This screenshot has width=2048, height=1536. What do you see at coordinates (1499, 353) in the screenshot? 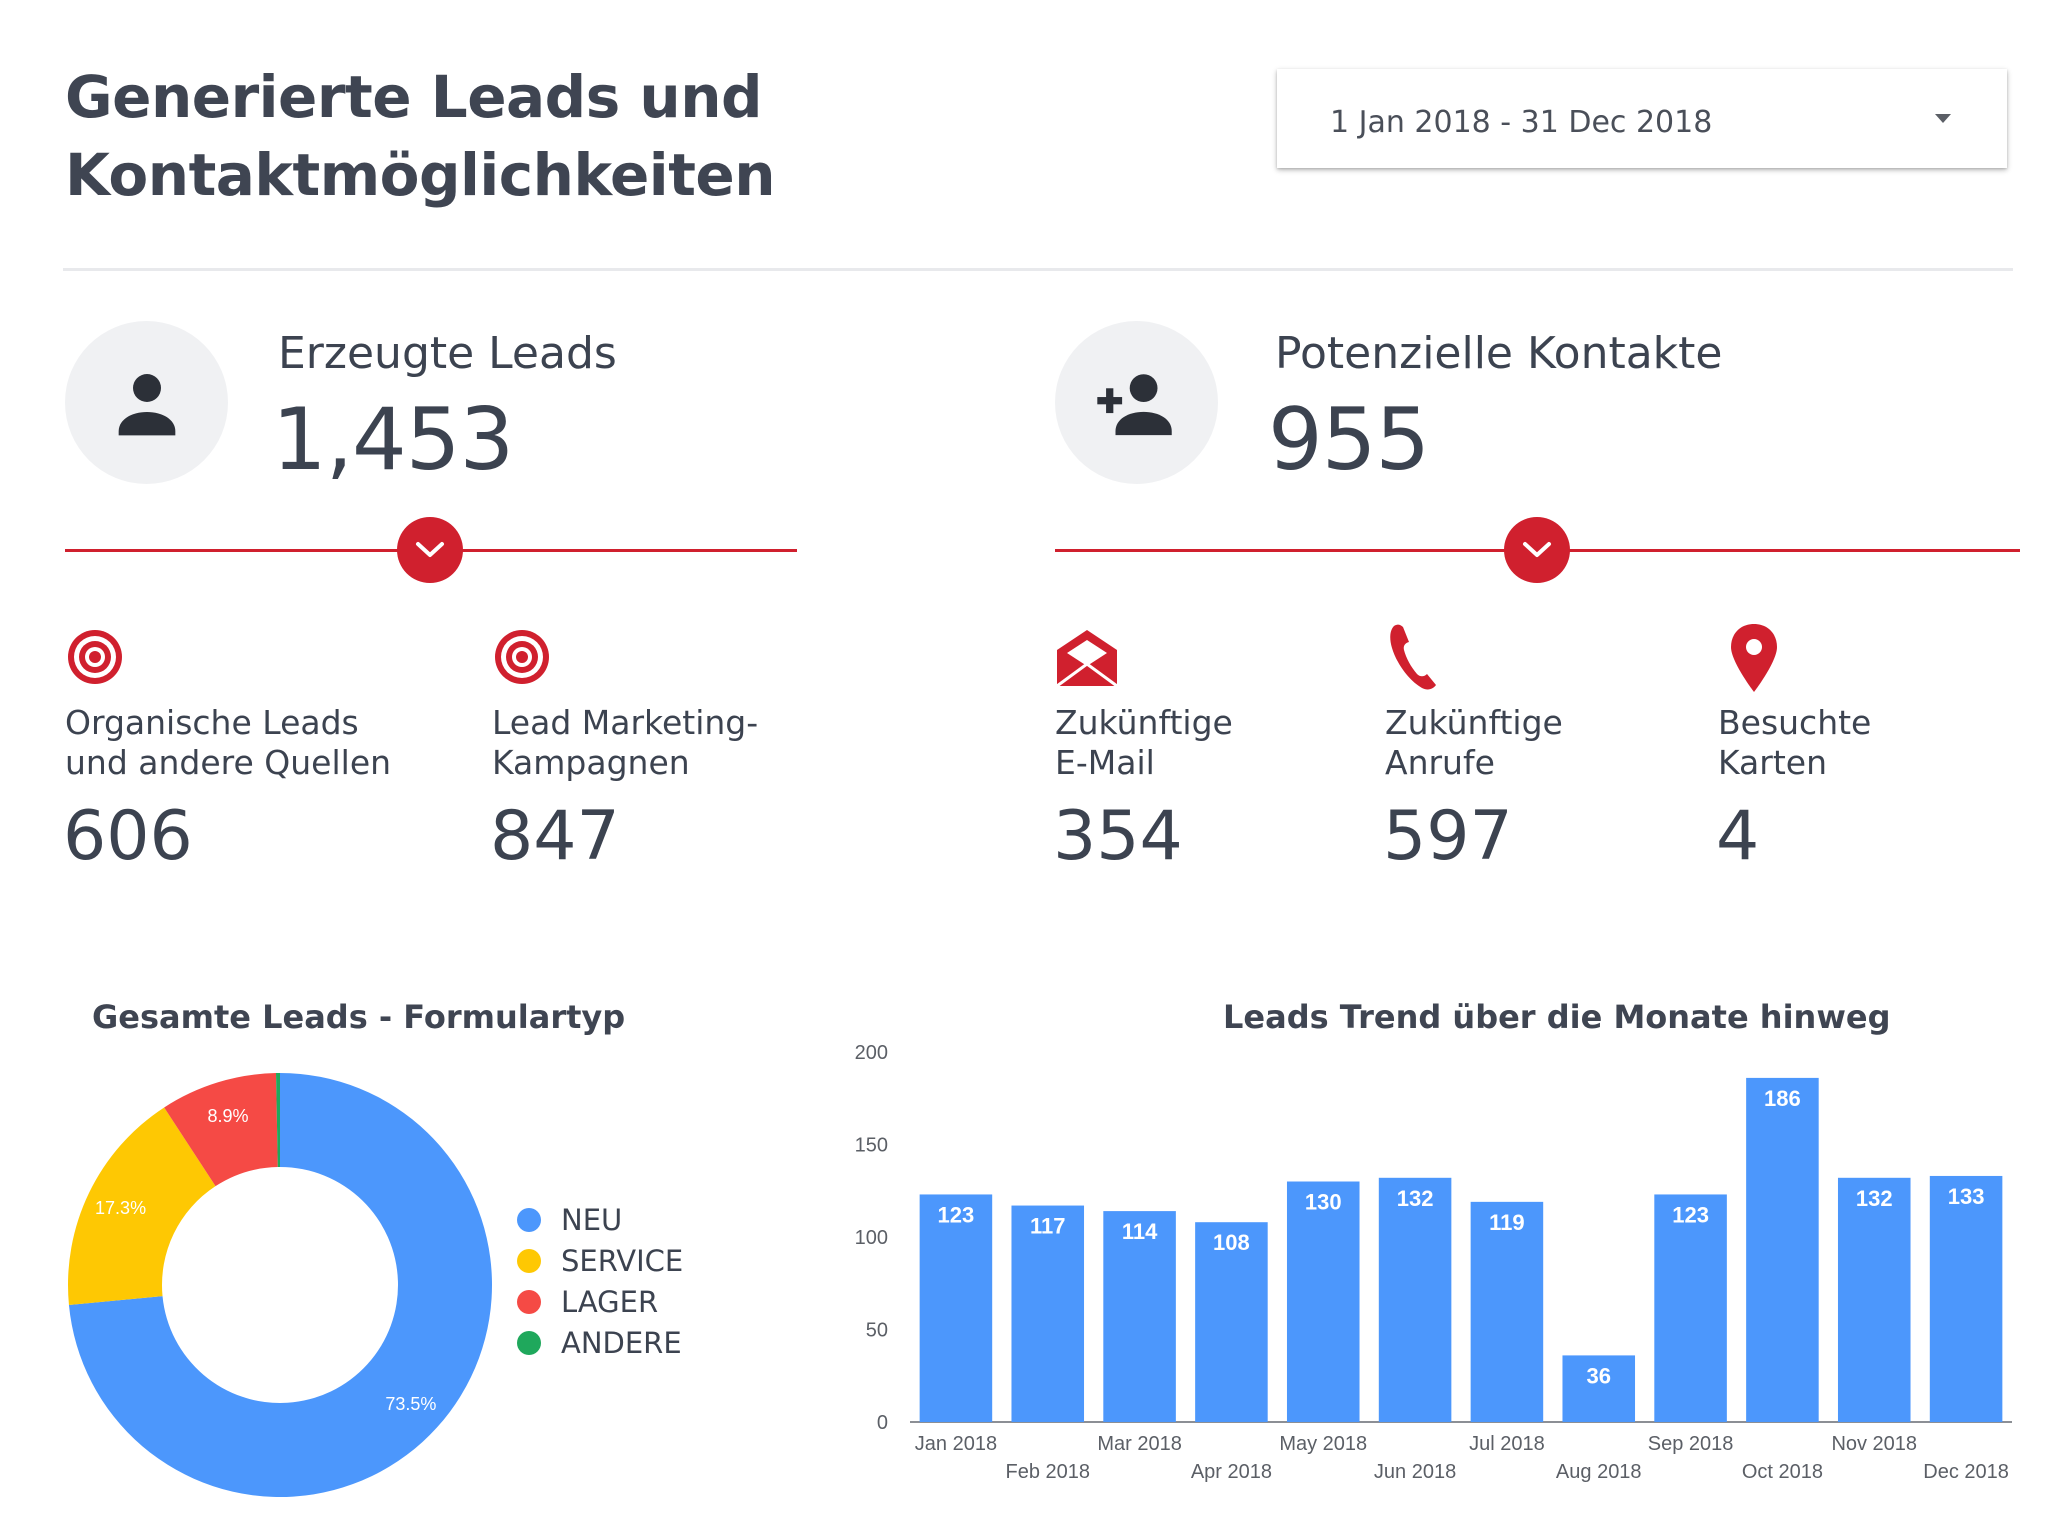
I see `kpi-contacts-label: Potenzielle Kontakte` at bounding box center [1499, 353].